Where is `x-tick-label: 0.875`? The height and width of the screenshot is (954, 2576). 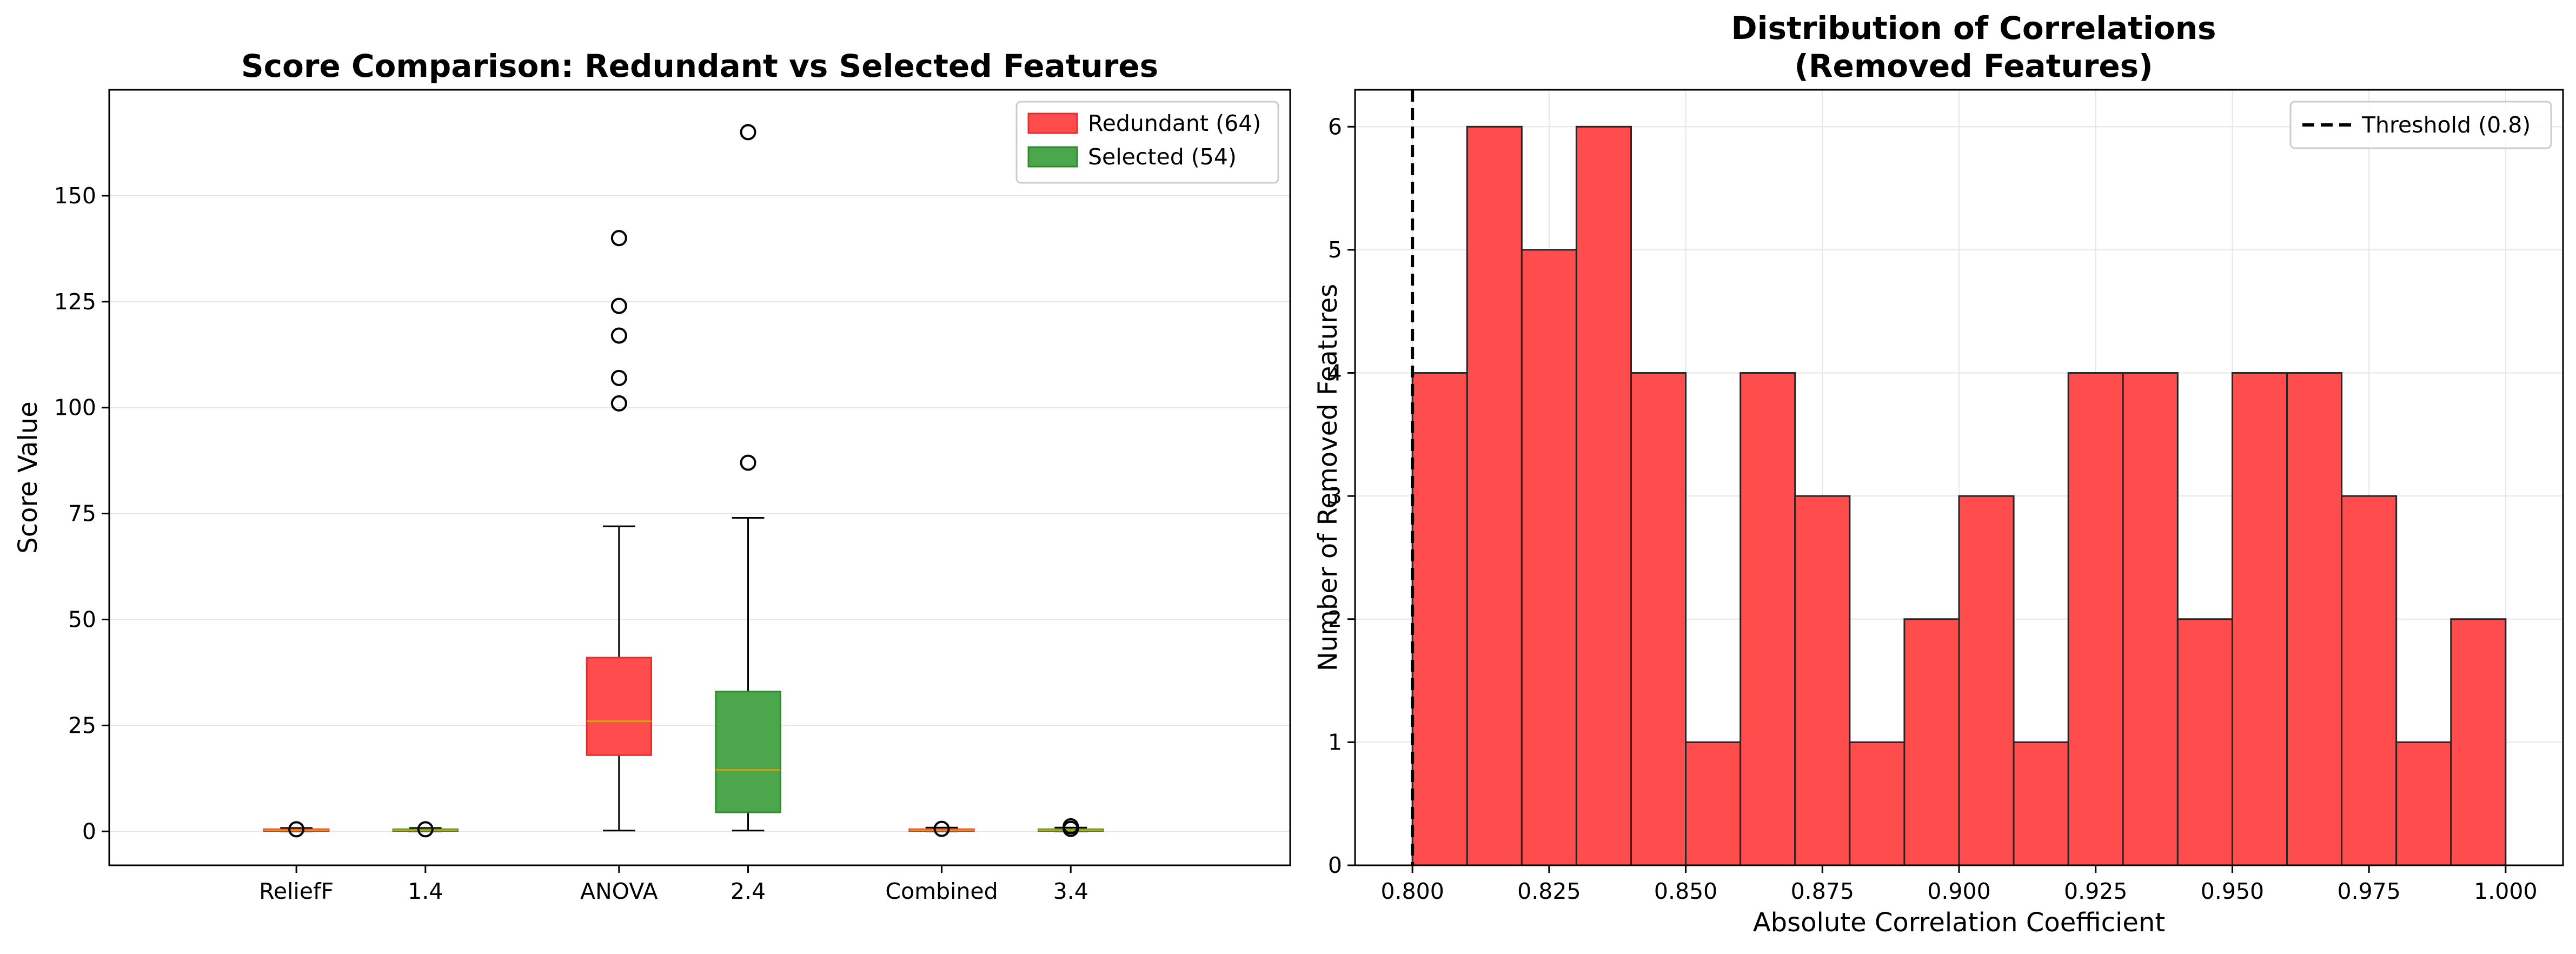
x-tick-label: 0.875 is located at coordinates (1822, 891).